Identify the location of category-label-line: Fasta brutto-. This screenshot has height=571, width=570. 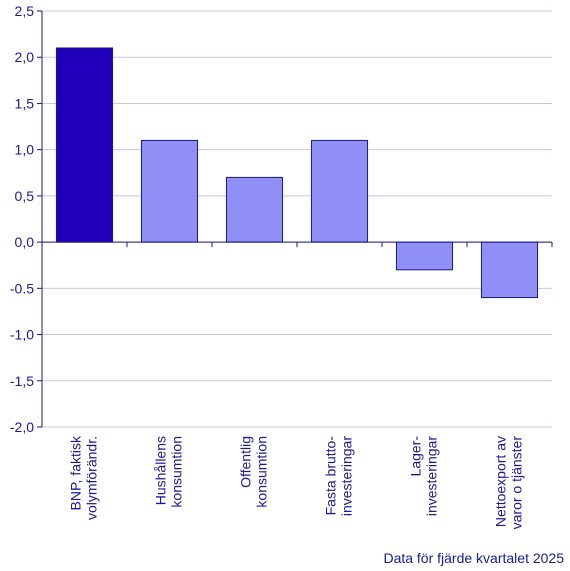
(331, 476).